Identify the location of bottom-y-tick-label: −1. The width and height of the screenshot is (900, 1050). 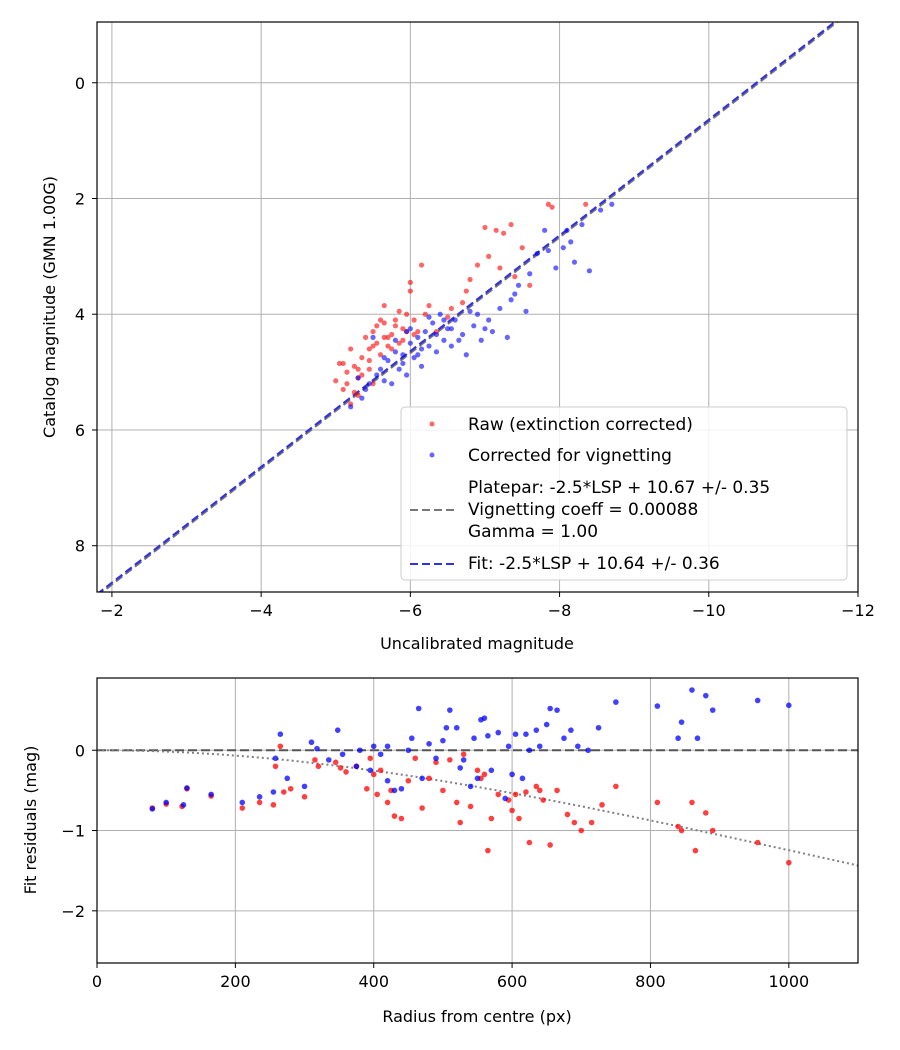
(73, 831).